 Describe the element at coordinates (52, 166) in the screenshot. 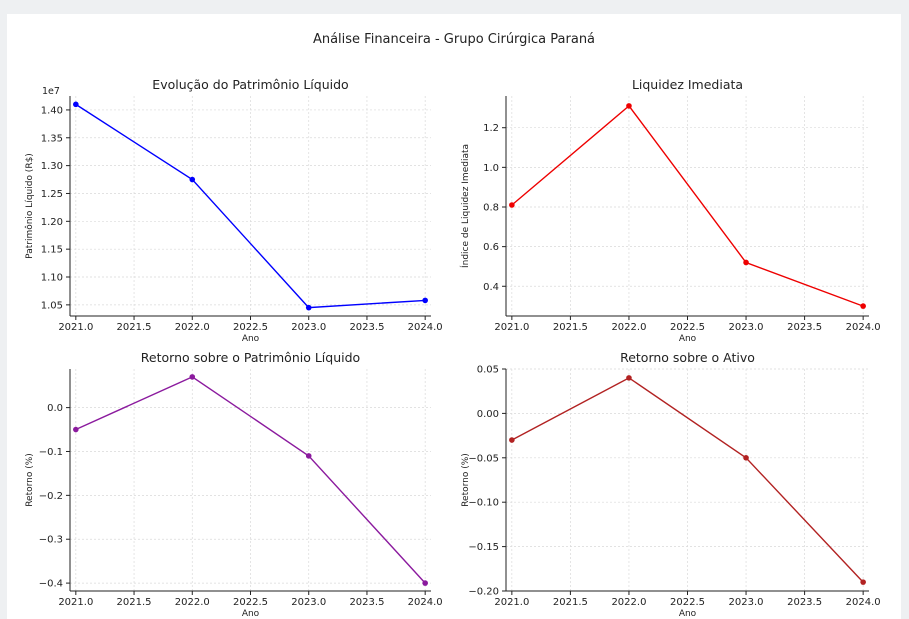

I see `y-tick-label: 1.30` at that location.